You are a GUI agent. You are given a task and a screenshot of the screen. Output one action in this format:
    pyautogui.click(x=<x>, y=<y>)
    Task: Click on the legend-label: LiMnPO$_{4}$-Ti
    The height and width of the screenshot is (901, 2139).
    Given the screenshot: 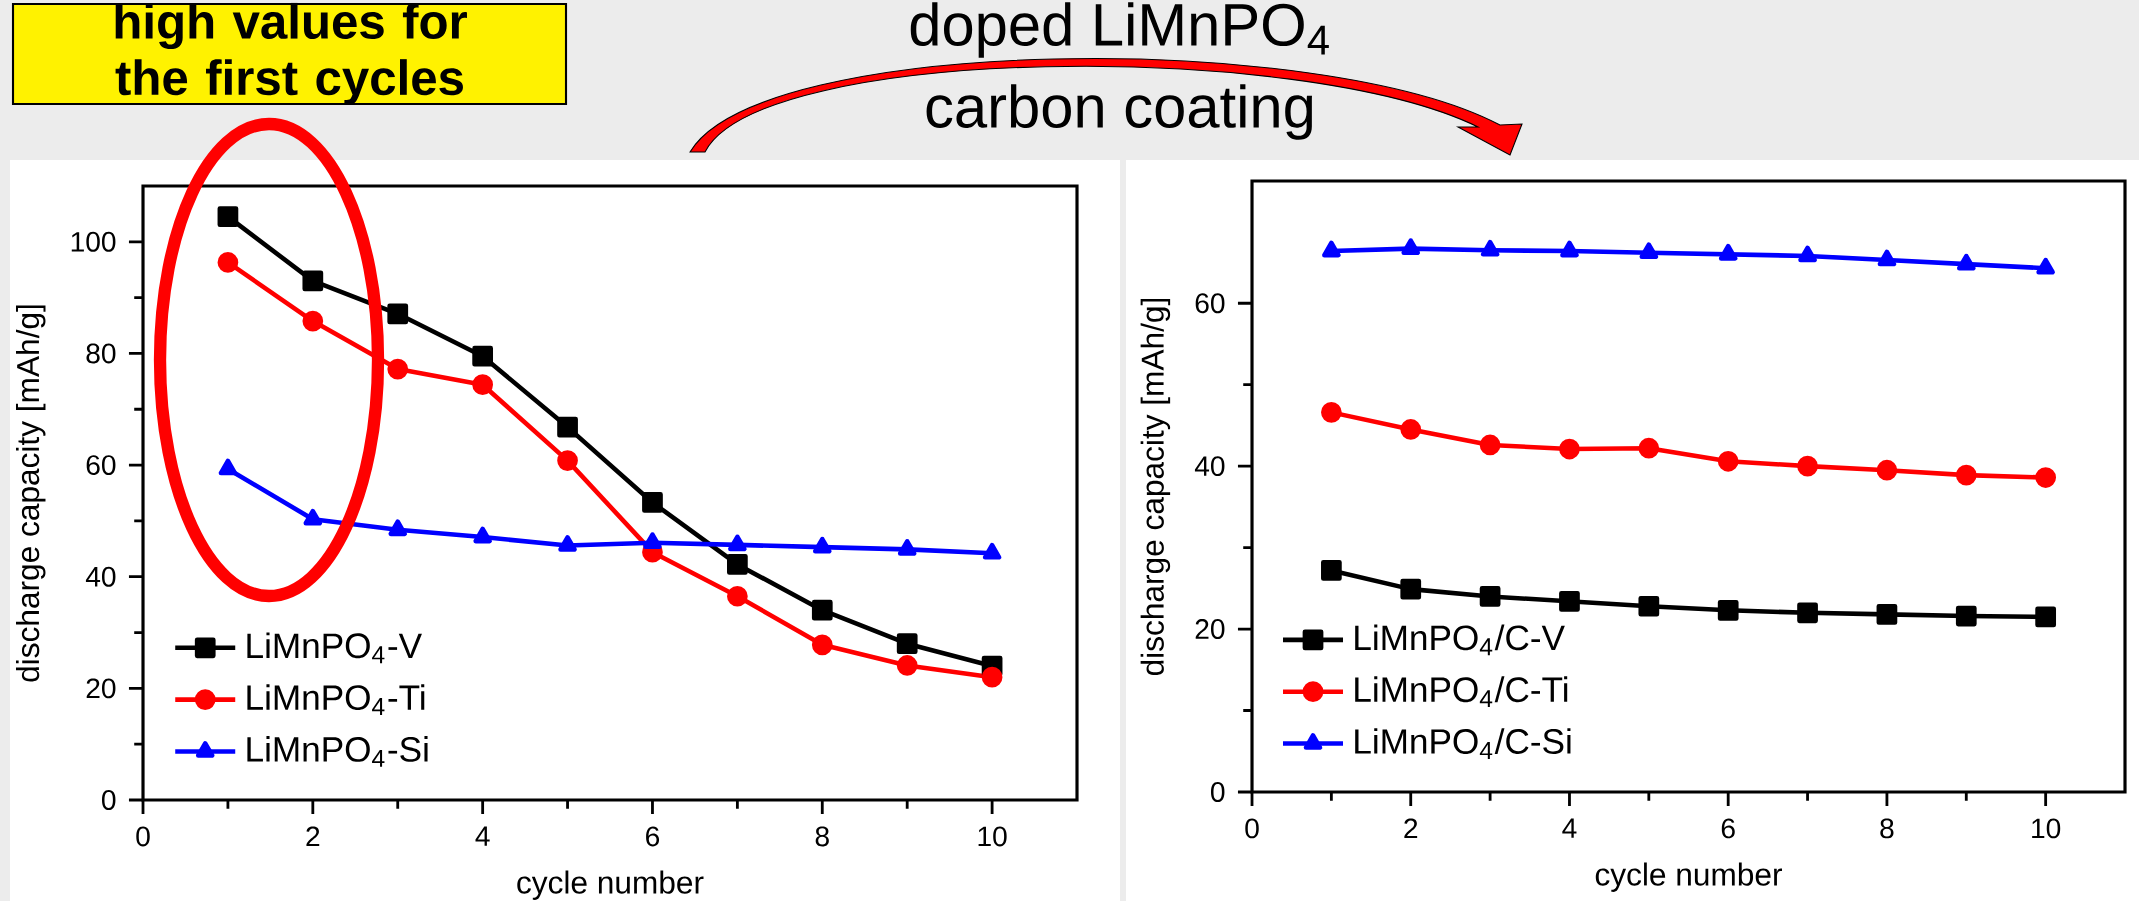 What is the action you would take?
    pyautogui.click(x=336, y=699)
    